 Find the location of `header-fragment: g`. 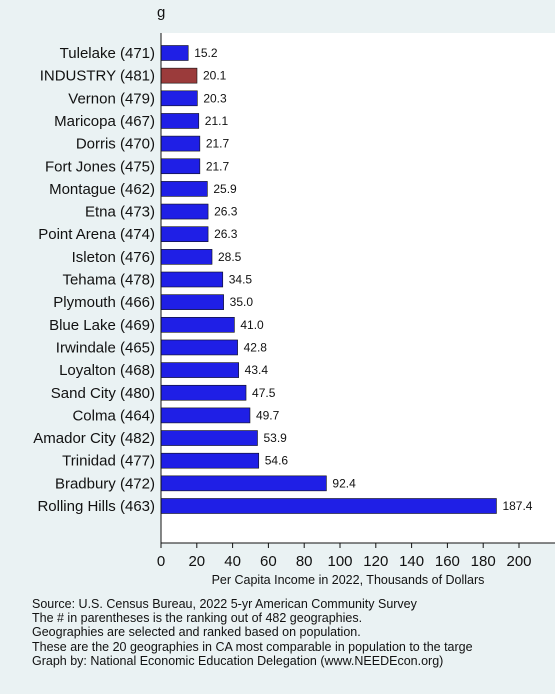

header-fragment: g is located at coordinates (161, 12).